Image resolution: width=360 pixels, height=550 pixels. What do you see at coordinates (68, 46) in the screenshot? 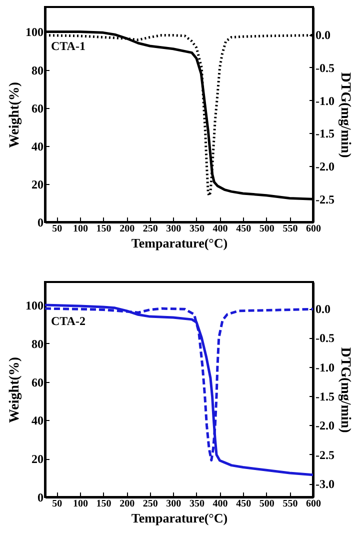
I see `annotation: CTA-1` at bounding box center [68, 46].